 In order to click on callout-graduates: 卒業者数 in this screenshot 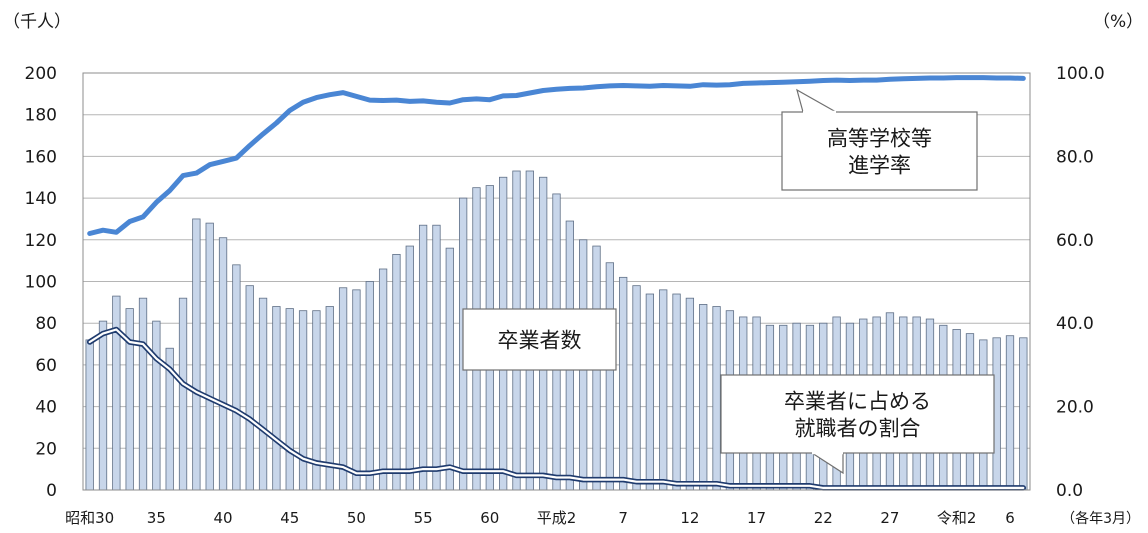, I will do `click(539, 339)`.